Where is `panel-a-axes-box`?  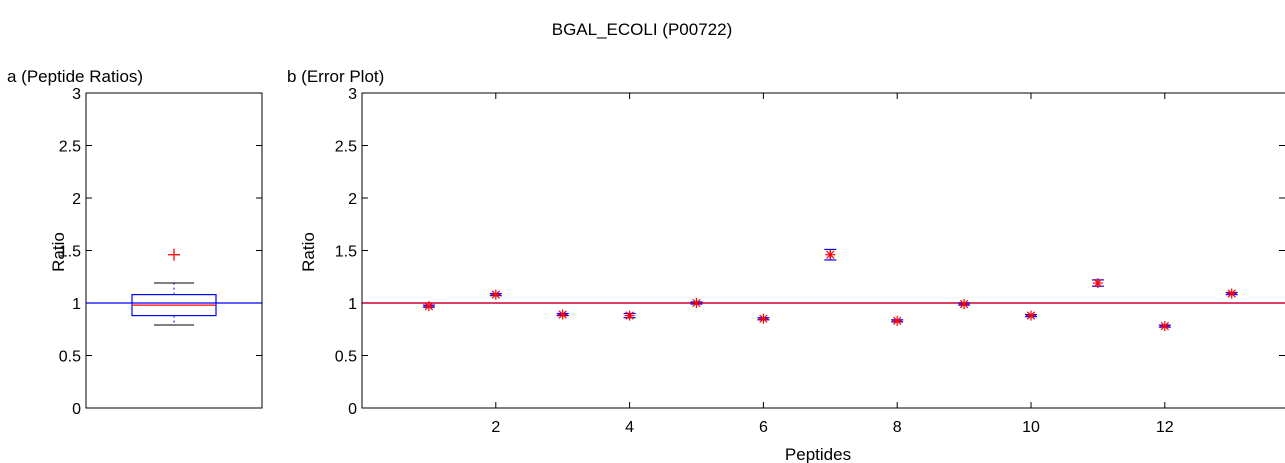 panel-a-axes-box is located at coordinates (174, 250).